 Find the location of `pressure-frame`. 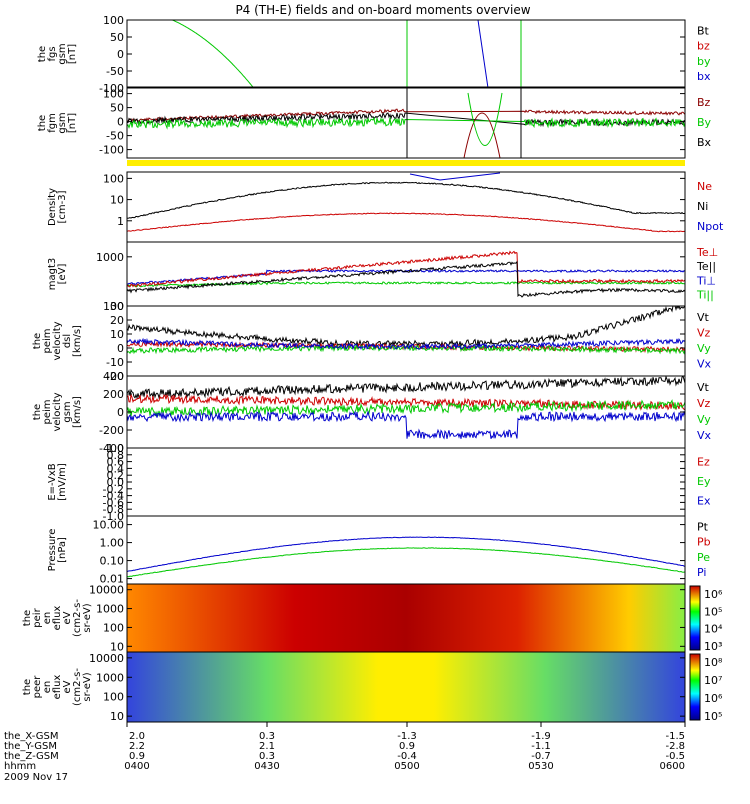

pressure-frame is located at coordinates (406, 550).